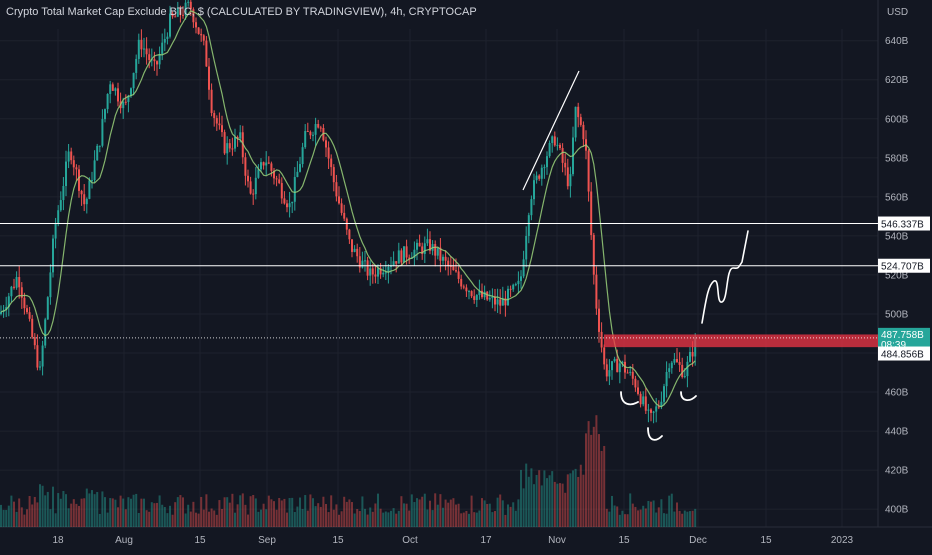 Image resolution: width=932 pixels, height=555 pixels. I want to click on annotation-head, so click(655, 434).